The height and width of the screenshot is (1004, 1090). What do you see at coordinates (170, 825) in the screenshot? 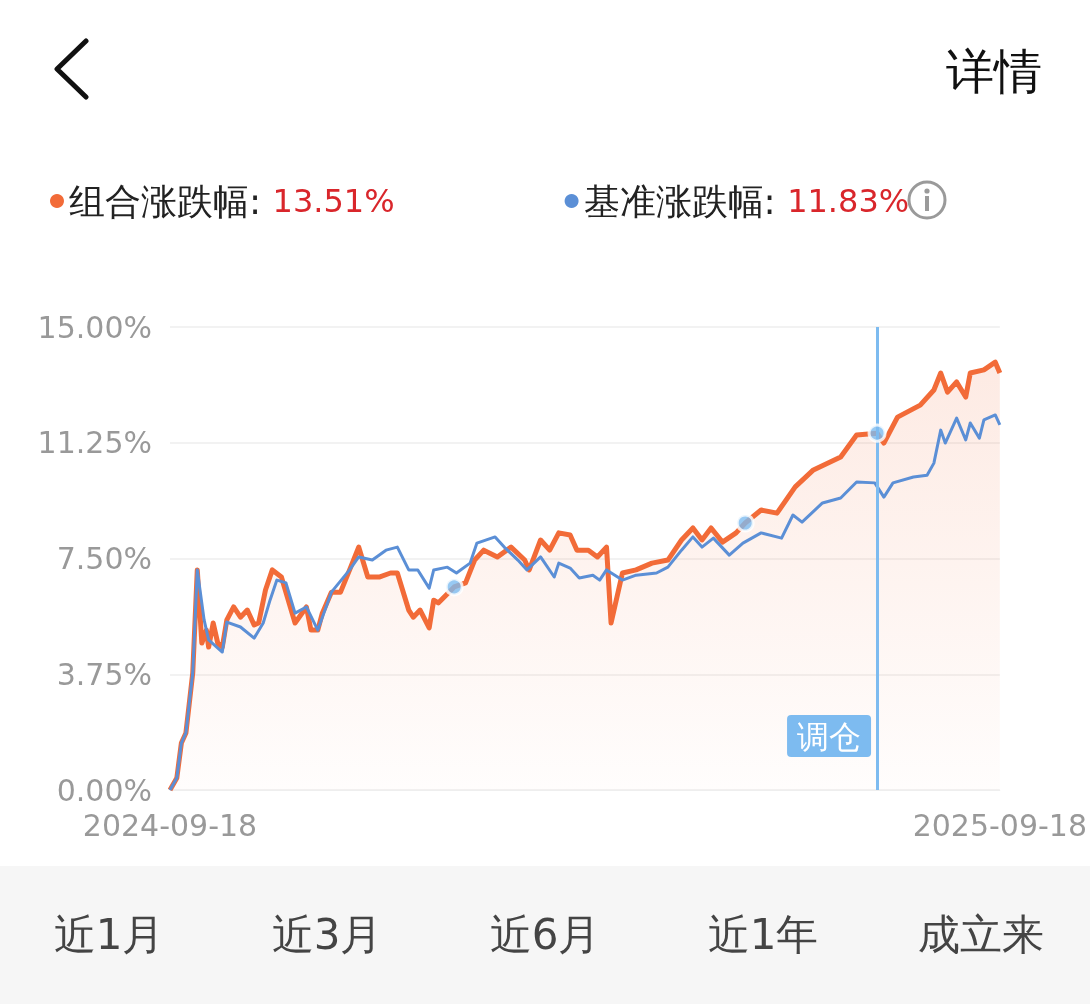
I see `x-tick-label: 2024-09-18` at bounding box center [170, 825].